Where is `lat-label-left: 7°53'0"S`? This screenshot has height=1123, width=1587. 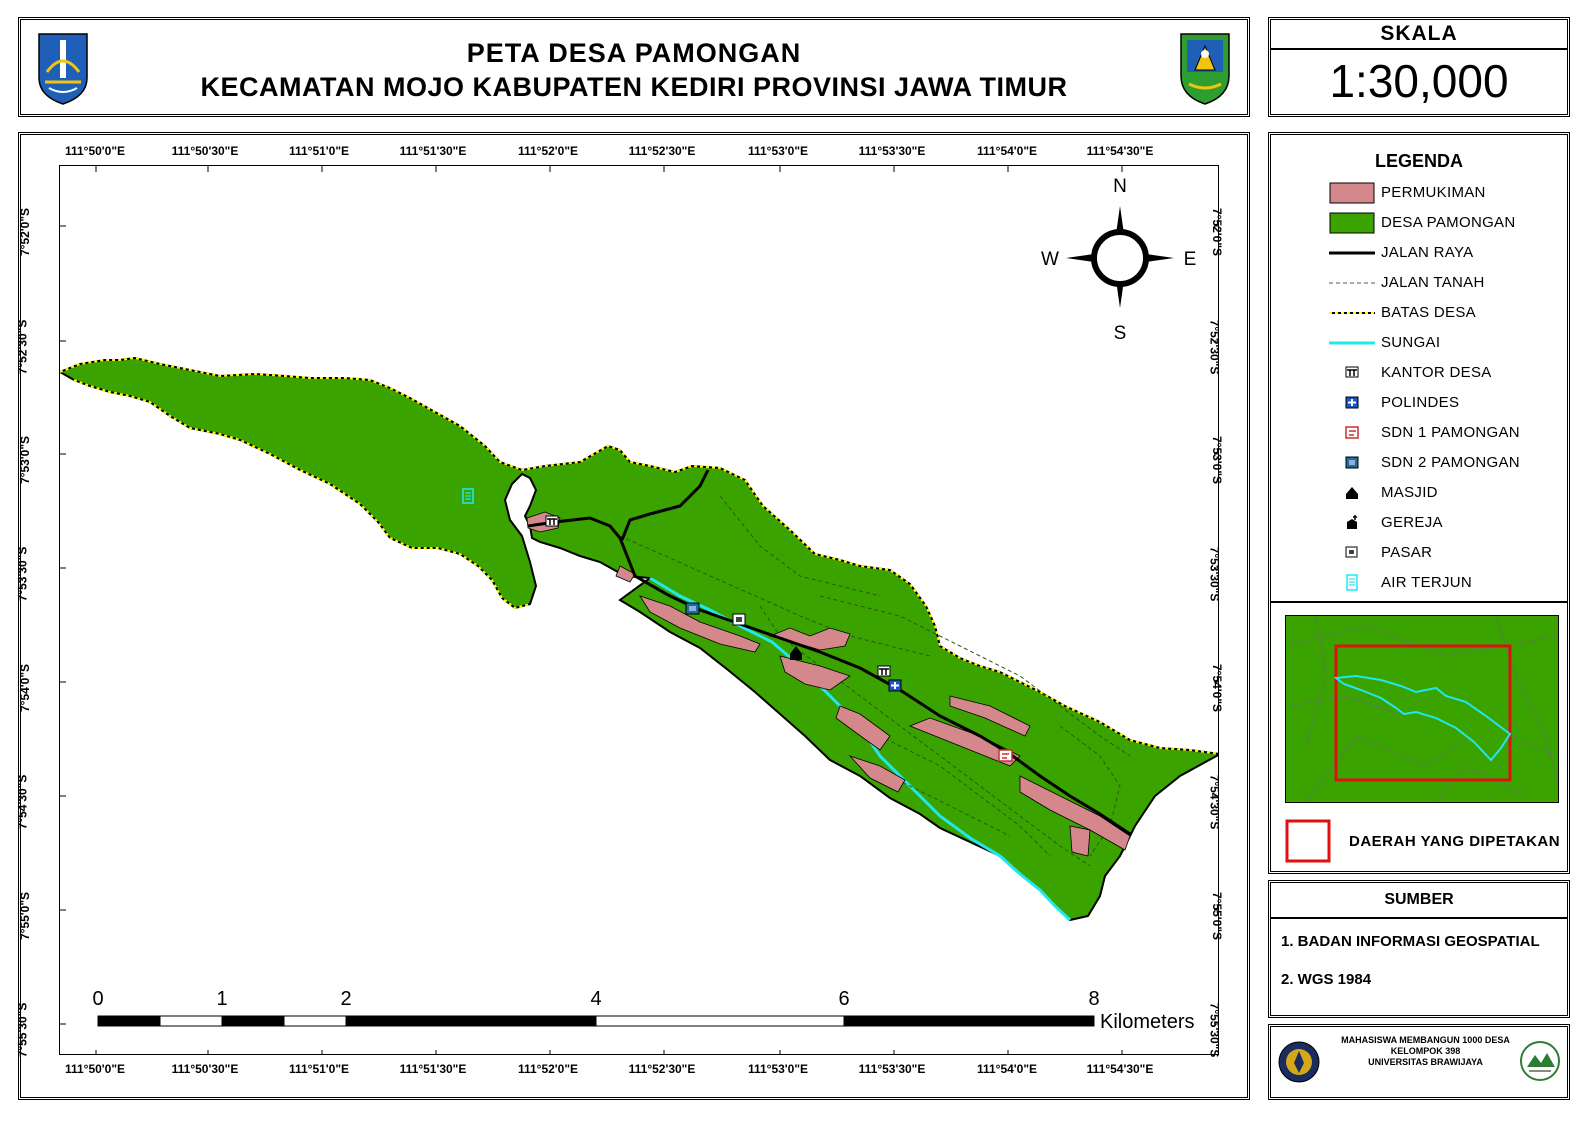 lat-label-left: 7°53'0"S is located at coordinates (25, 460).